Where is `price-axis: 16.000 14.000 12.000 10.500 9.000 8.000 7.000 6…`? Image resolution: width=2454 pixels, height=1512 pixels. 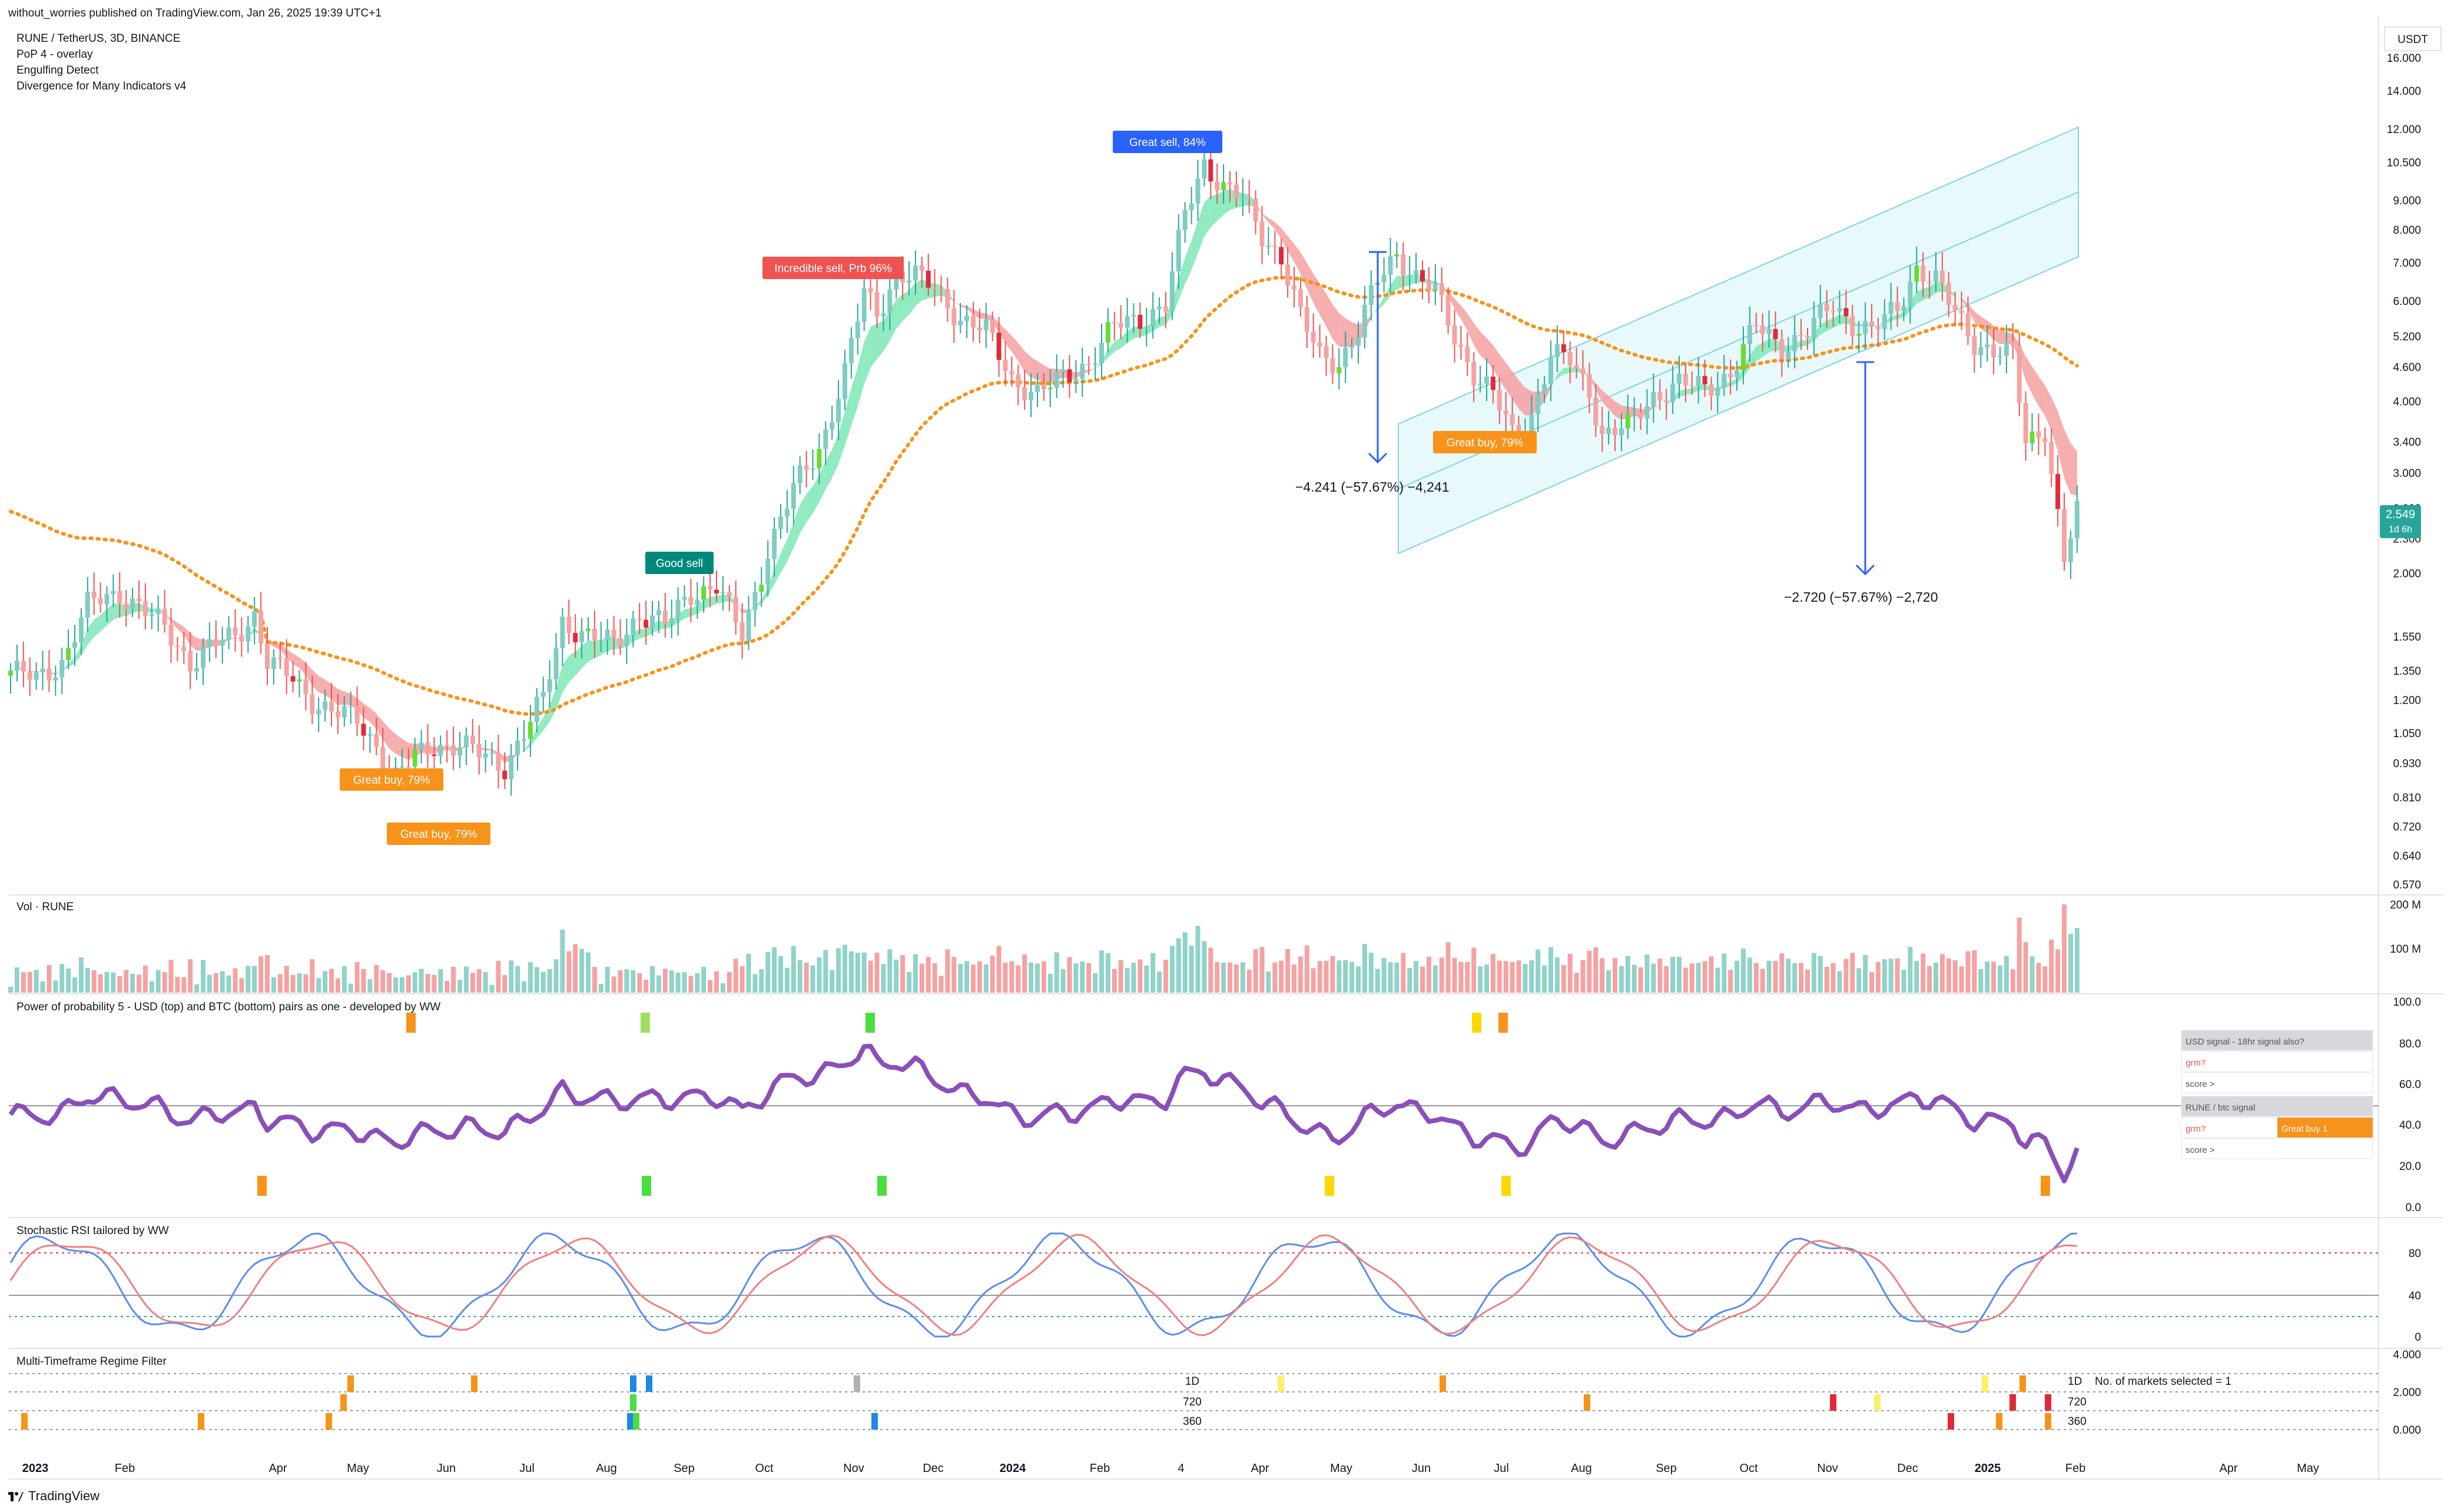
price-axis: 16.000 14.000 12.000 10.500 9.000 8.000 7.000 6… is located at coordinates (2404, 471).